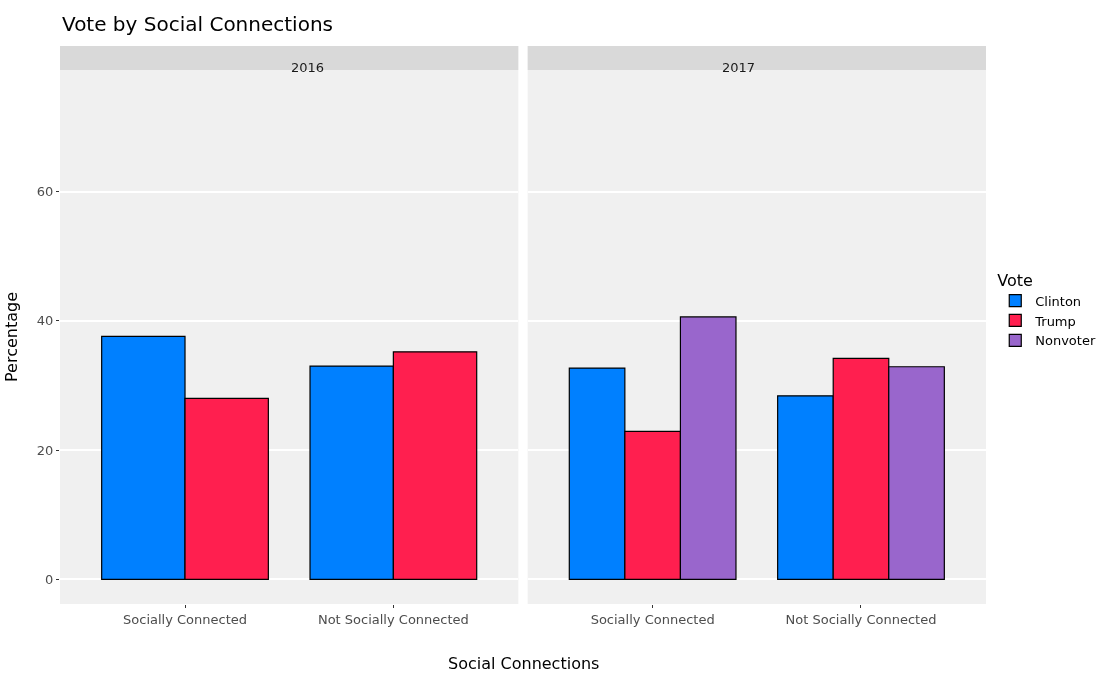 This screenshot has height=684, width=1113. I want to click on legend-title: Vote, so click(1015, 280).